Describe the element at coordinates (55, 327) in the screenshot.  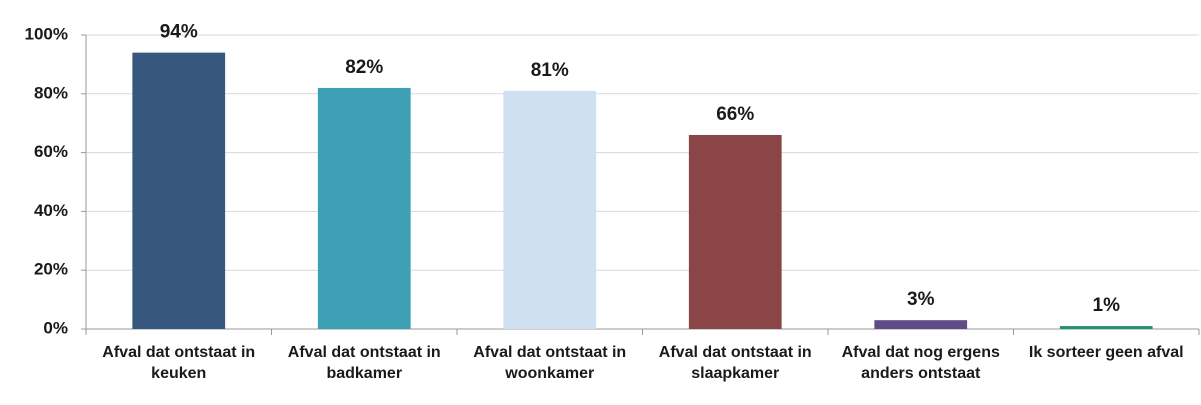
I see `y-tick-label: 0%` at that location.